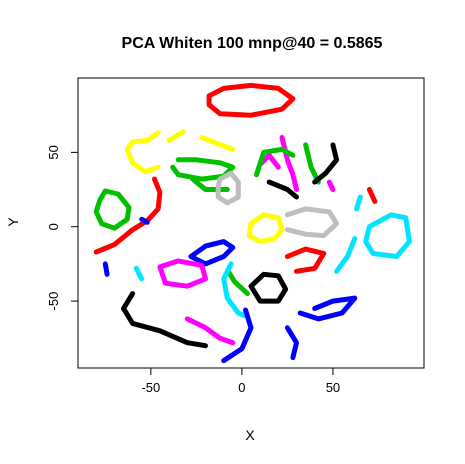 The height and width of the screenshot is (464, 465). Describe the element at coordinates (252, 43) in the screenshot. I see `chart-title: PCA Whiten 100 mnp@40 = 0.5865` at that location.